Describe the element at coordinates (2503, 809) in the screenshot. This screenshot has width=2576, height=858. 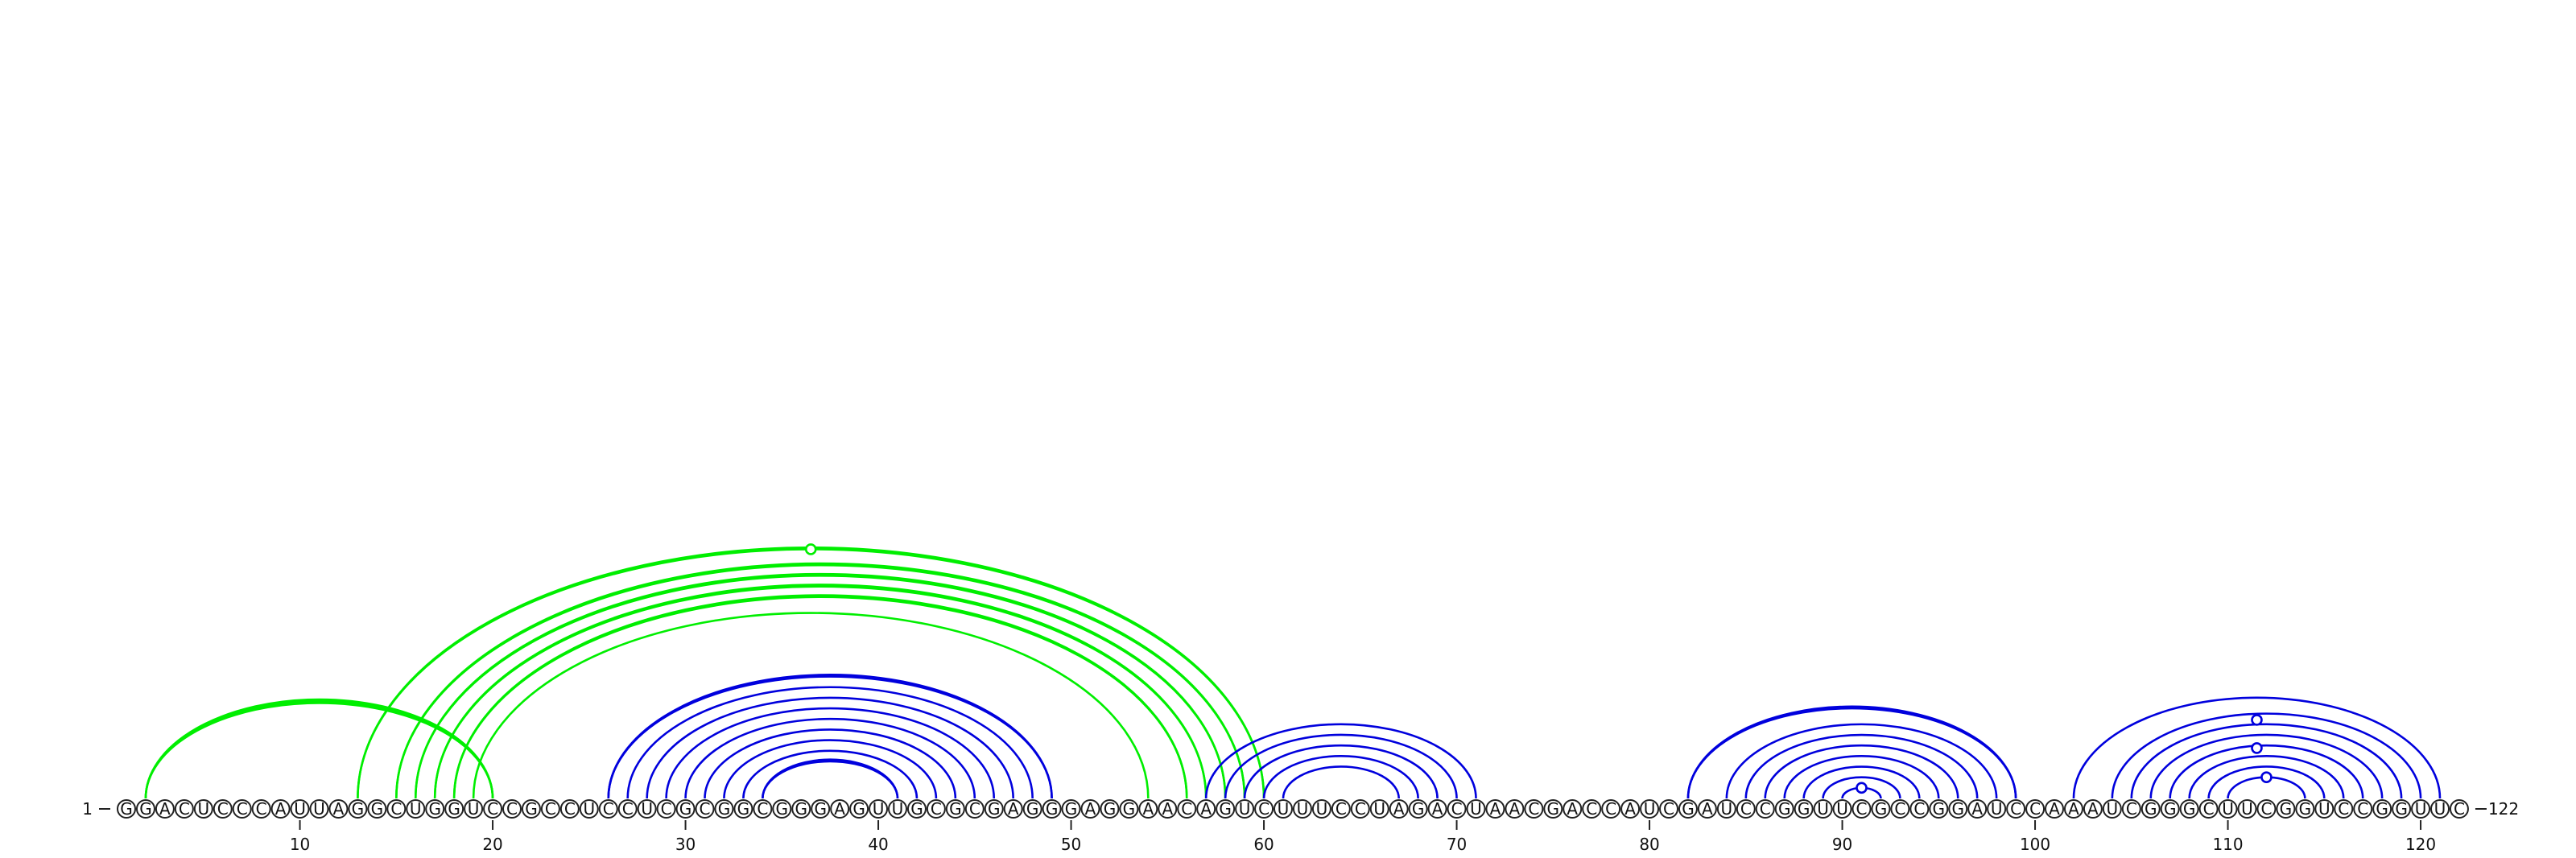
I see `sequence-end-label: 122` at that location.